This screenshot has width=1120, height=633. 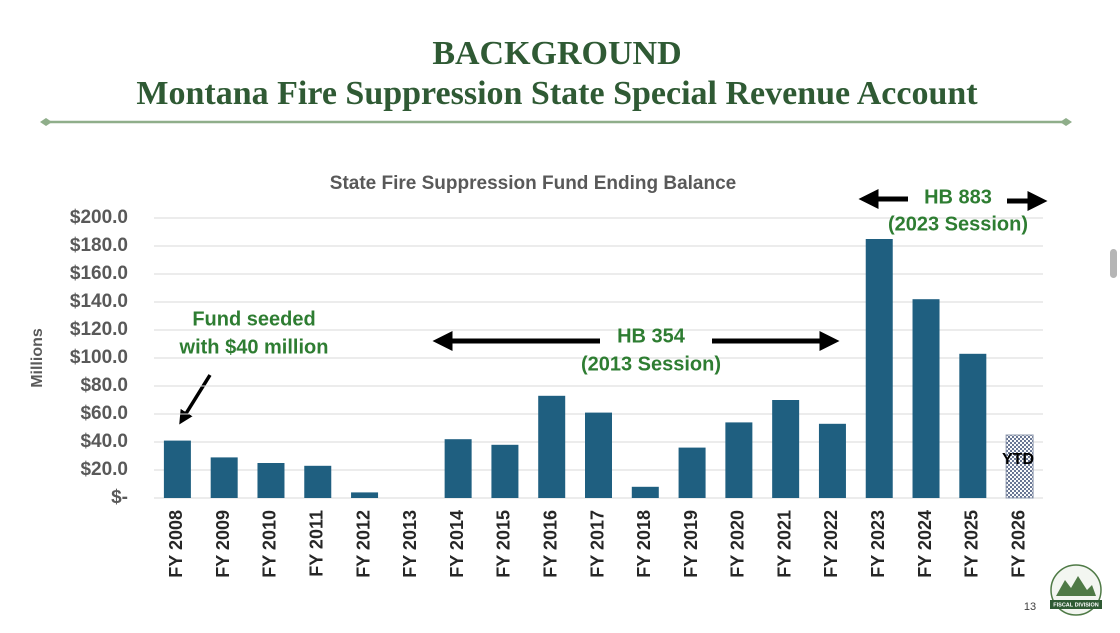 What do you see at coordinates (691, 544) in the screenshot?
I see `x-tick-label: FY 2019` at bounding box center [691, 544].